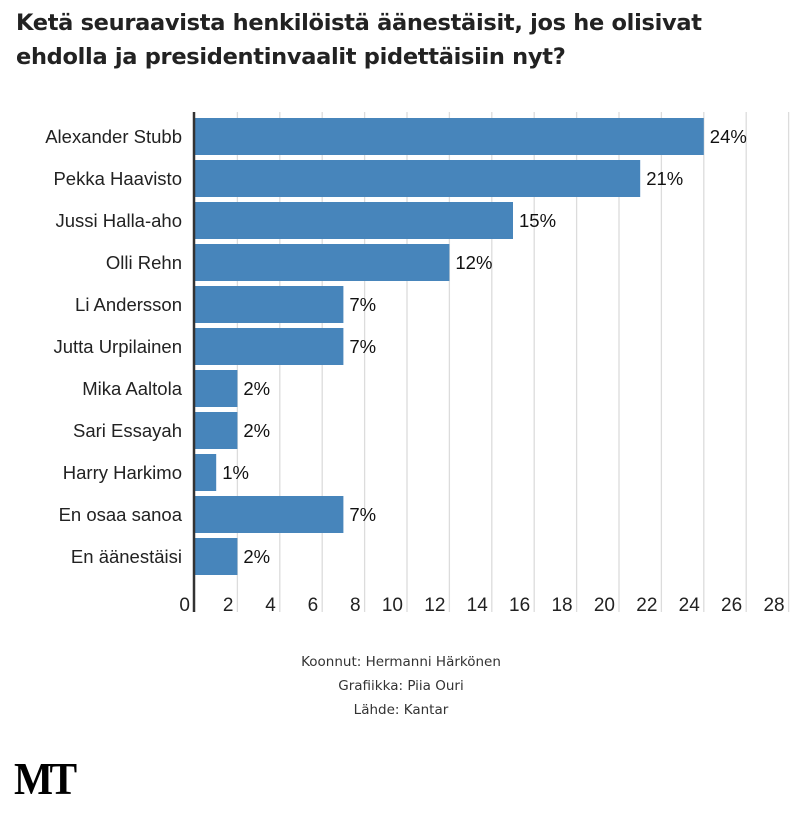 The image size is (802, 813). Describe the element at coordinates (117, 346) in the screenshot. I see `category-label: Jutta Urpilainen` at that location.